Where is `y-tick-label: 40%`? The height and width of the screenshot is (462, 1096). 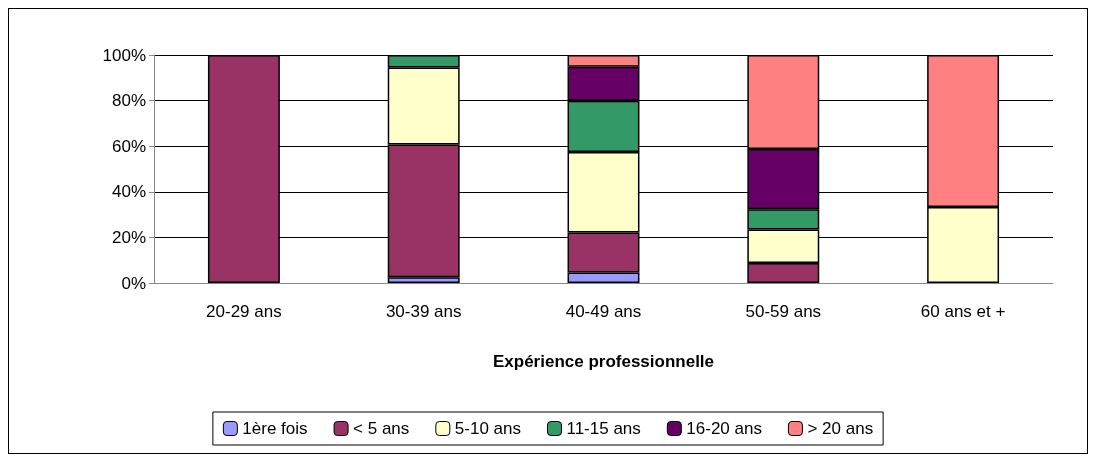
y-tick-label: 40% is located at coordinates (128, 192).